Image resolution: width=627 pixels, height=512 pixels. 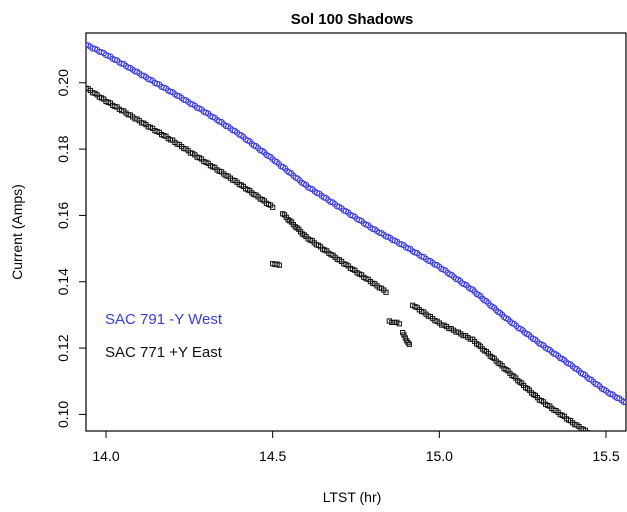 I want to click on x-tick-label: 15.0, so click(x=439, y=456).